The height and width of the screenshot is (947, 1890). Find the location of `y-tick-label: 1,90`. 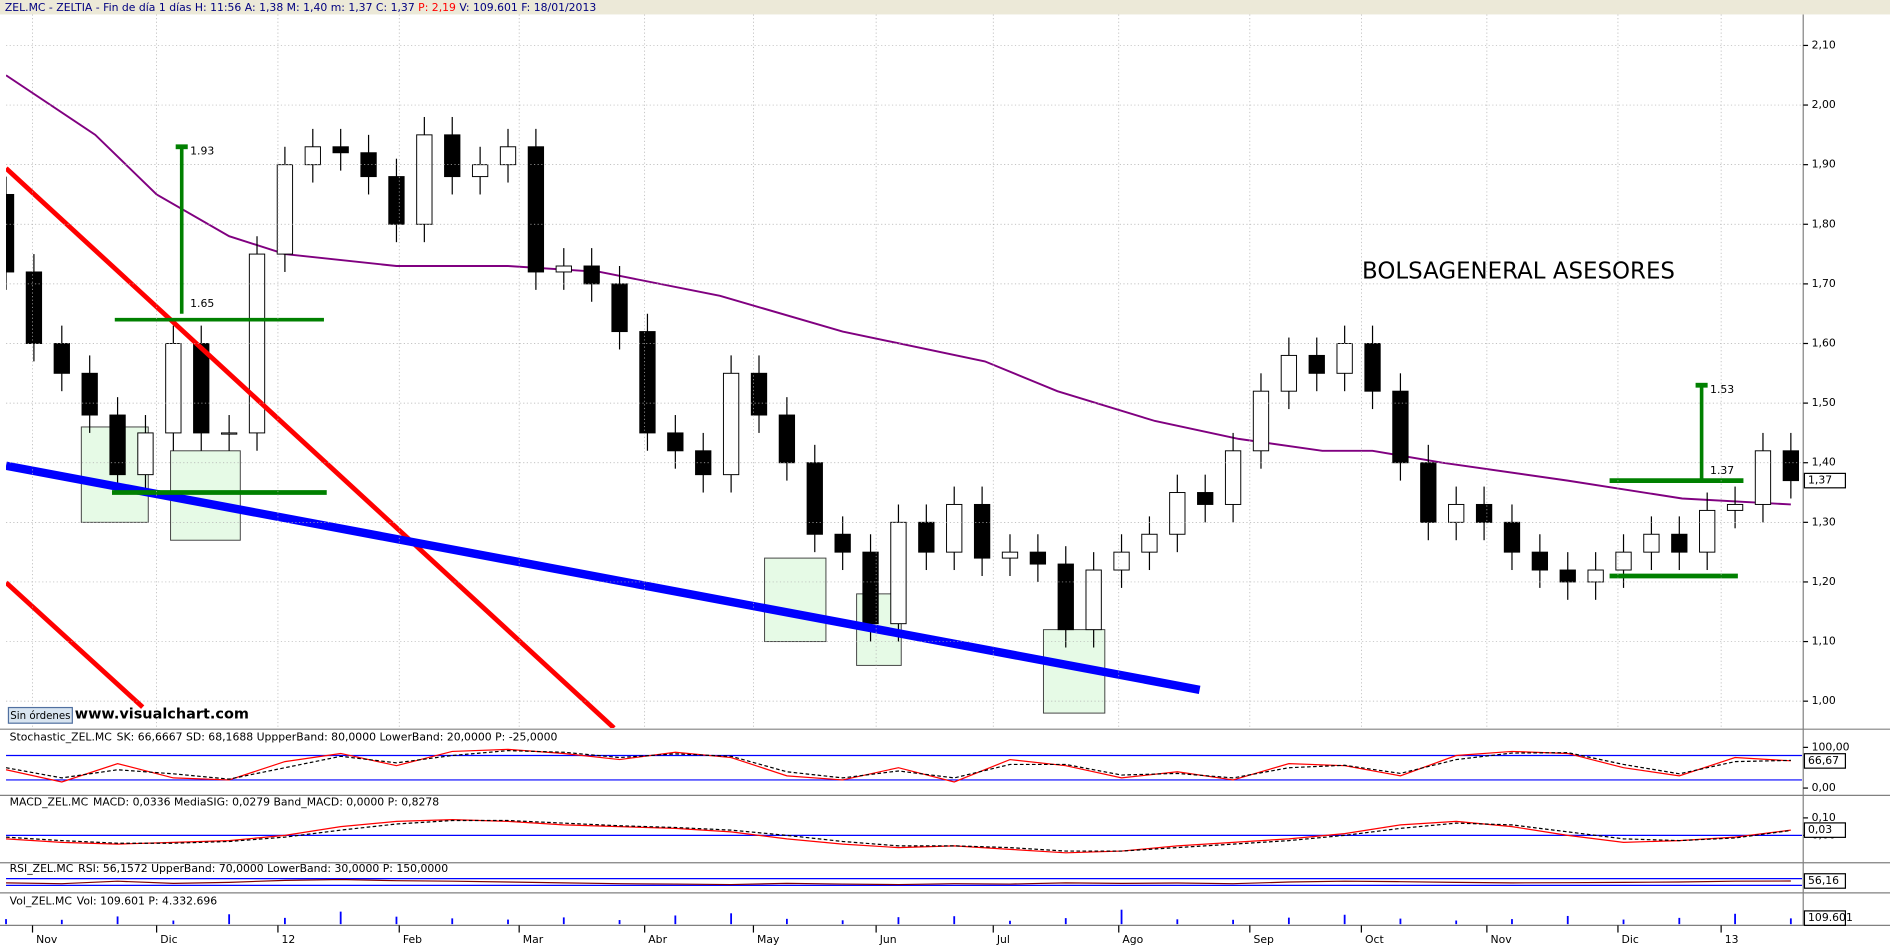

y-tick-label: 1,90 is located at coordinates (1824, 164).